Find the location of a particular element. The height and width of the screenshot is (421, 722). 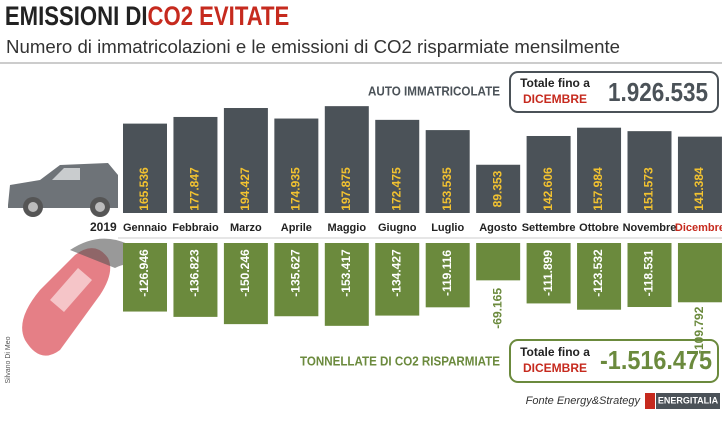

data-label: -123.532 is located at coordinates (598, 273).